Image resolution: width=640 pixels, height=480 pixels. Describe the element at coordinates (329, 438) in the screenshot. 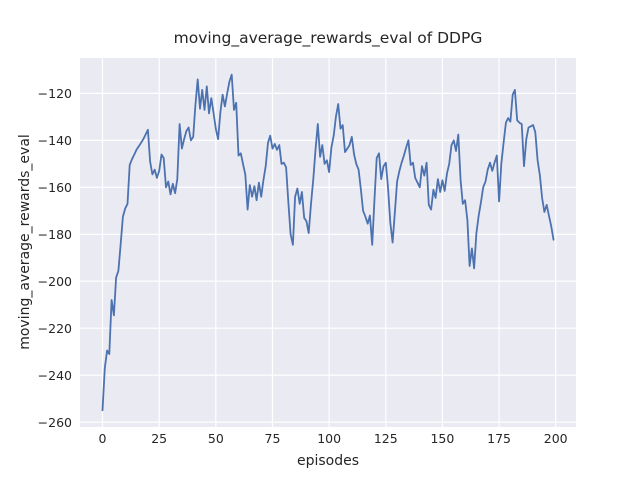

I see `x-tick-label: 100` at that location.